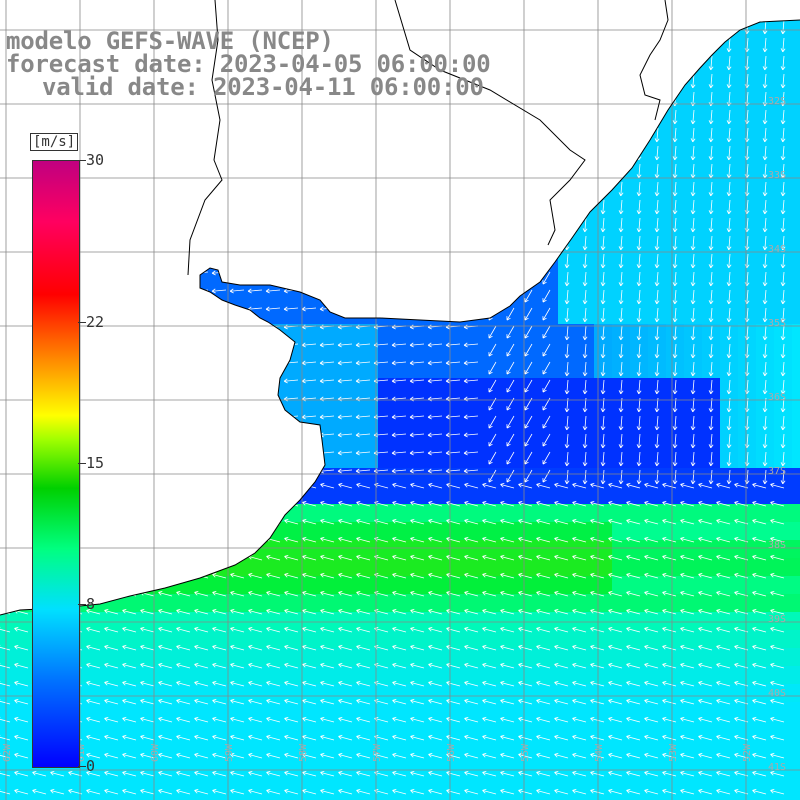 This screenshot has width=800, height=800. Describe the element at coordinates (82, 322) in the screenshot. I see `colorbar-tick-mark` at that location.